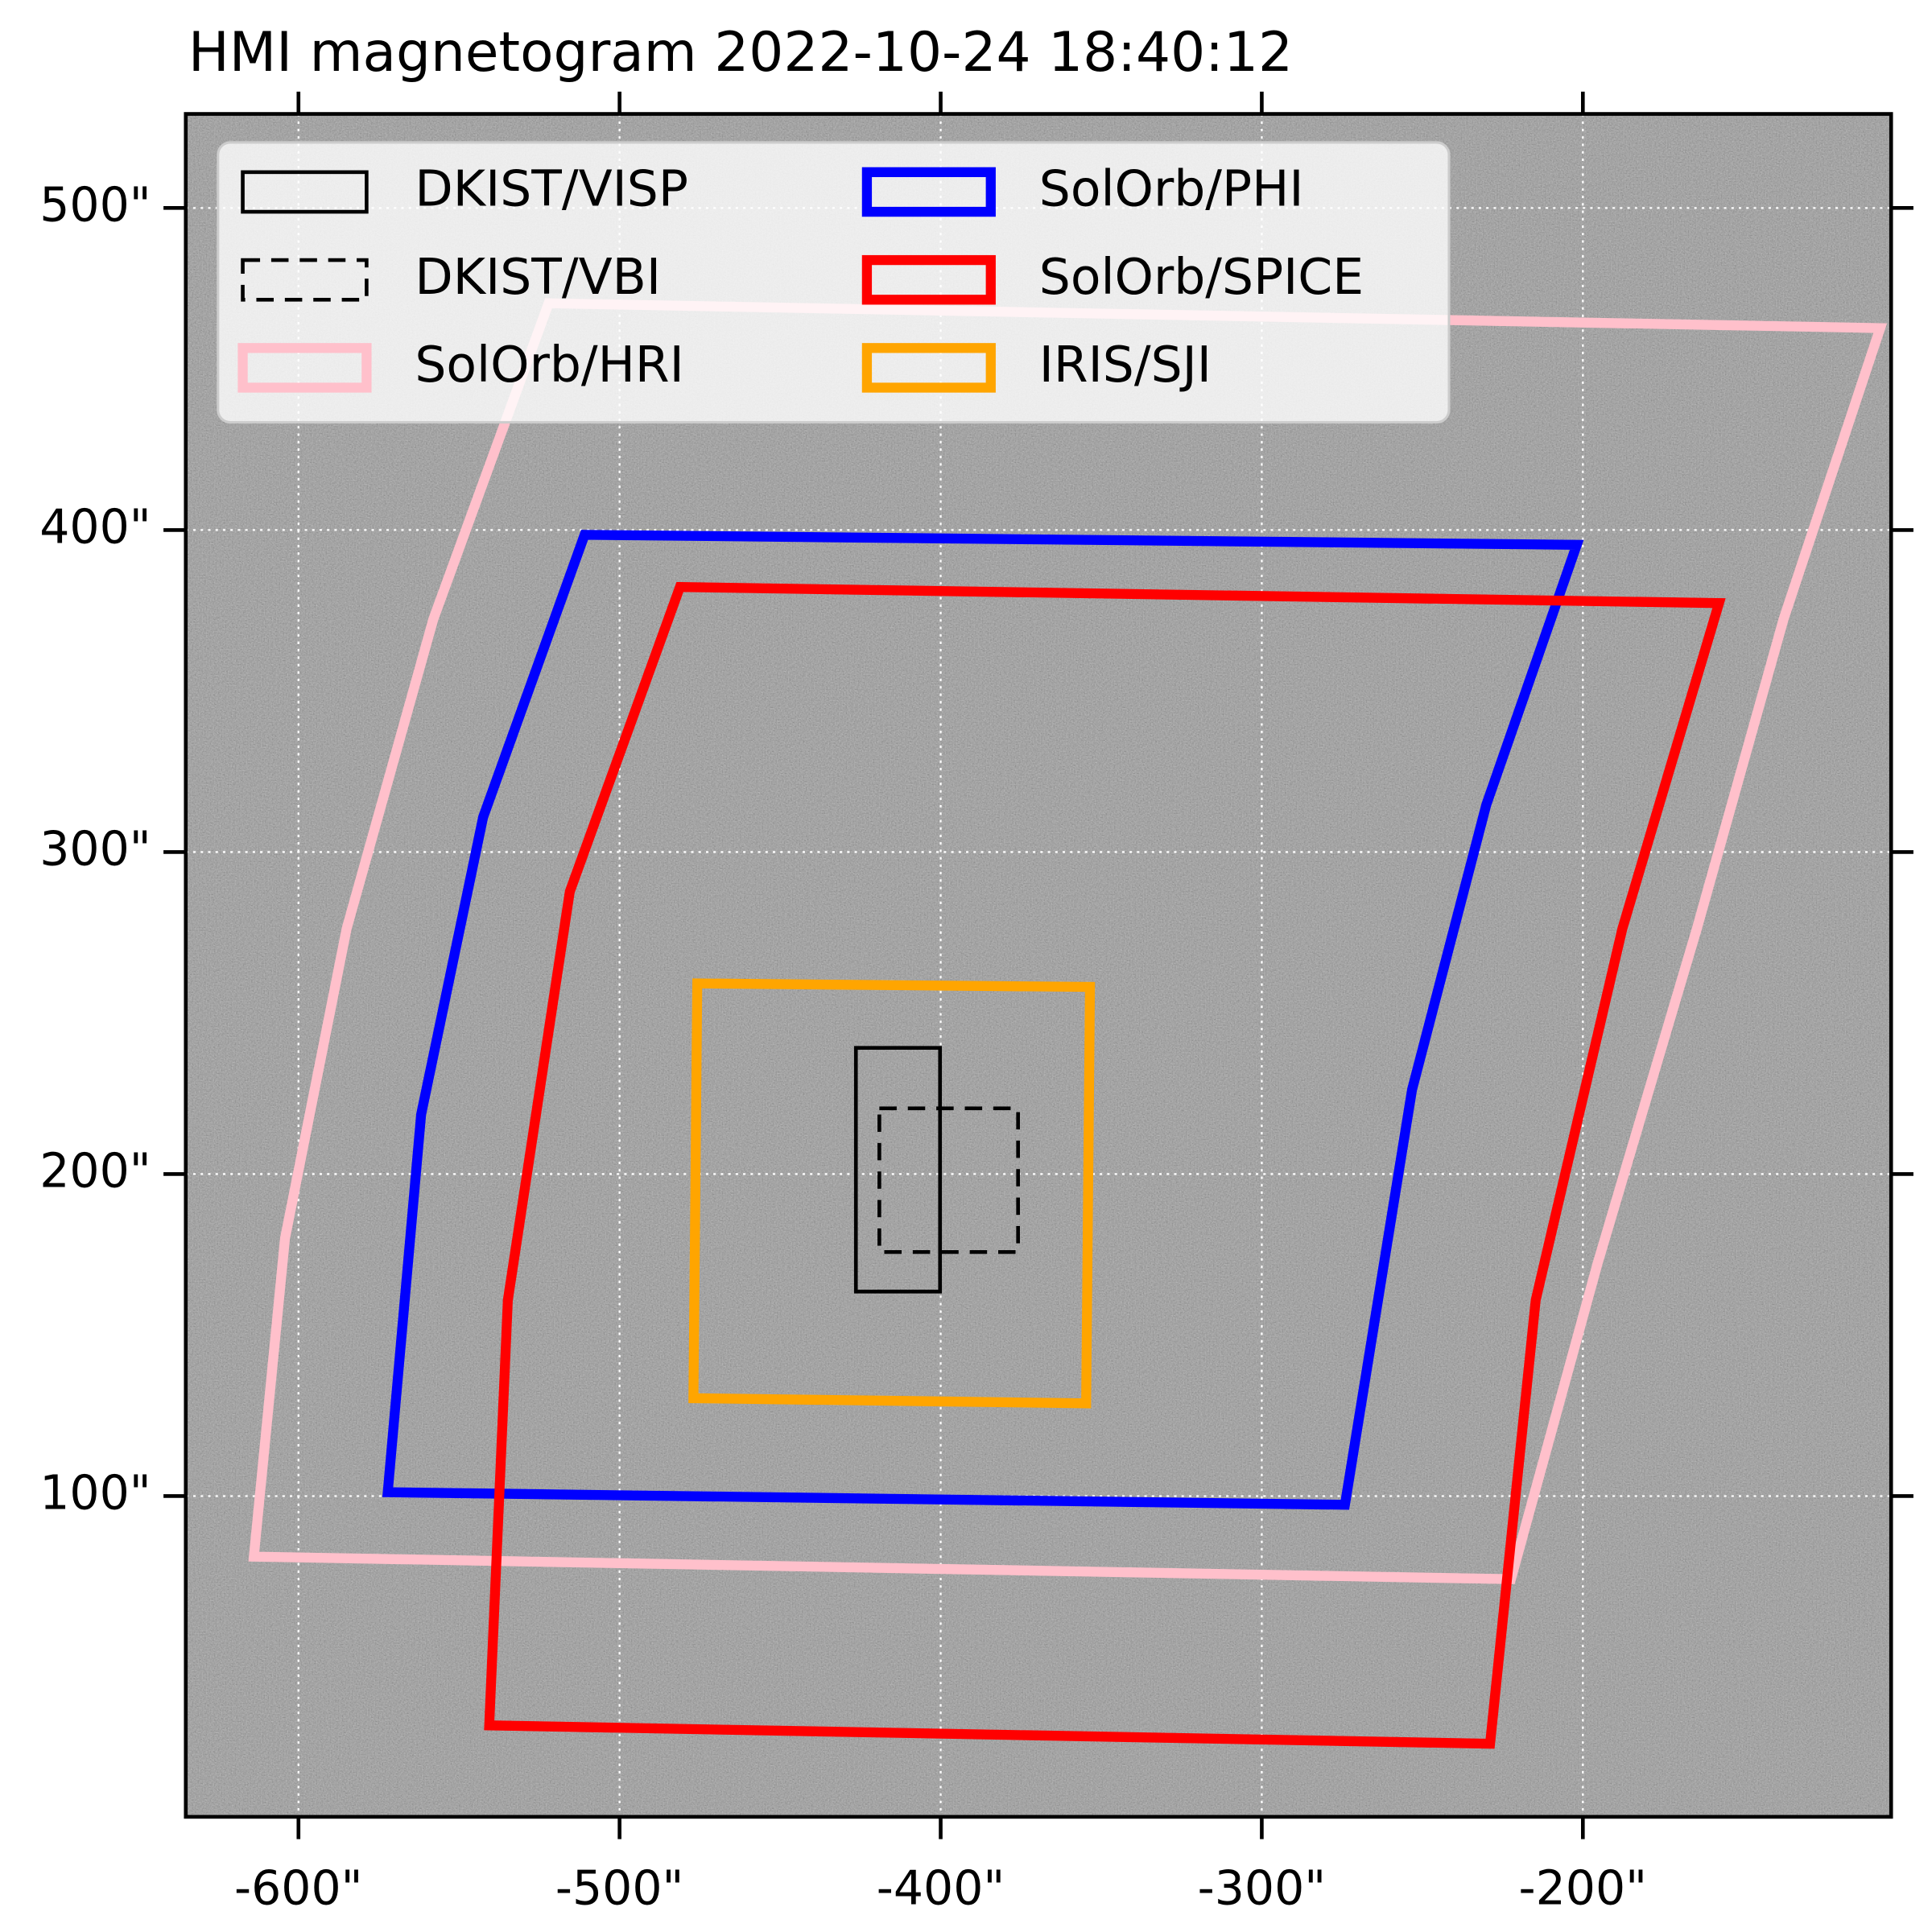 Image resolution: width=1932 pixels, height=1932 pixels. I want to click on x-tick-label: -400", so click(941, 1887).